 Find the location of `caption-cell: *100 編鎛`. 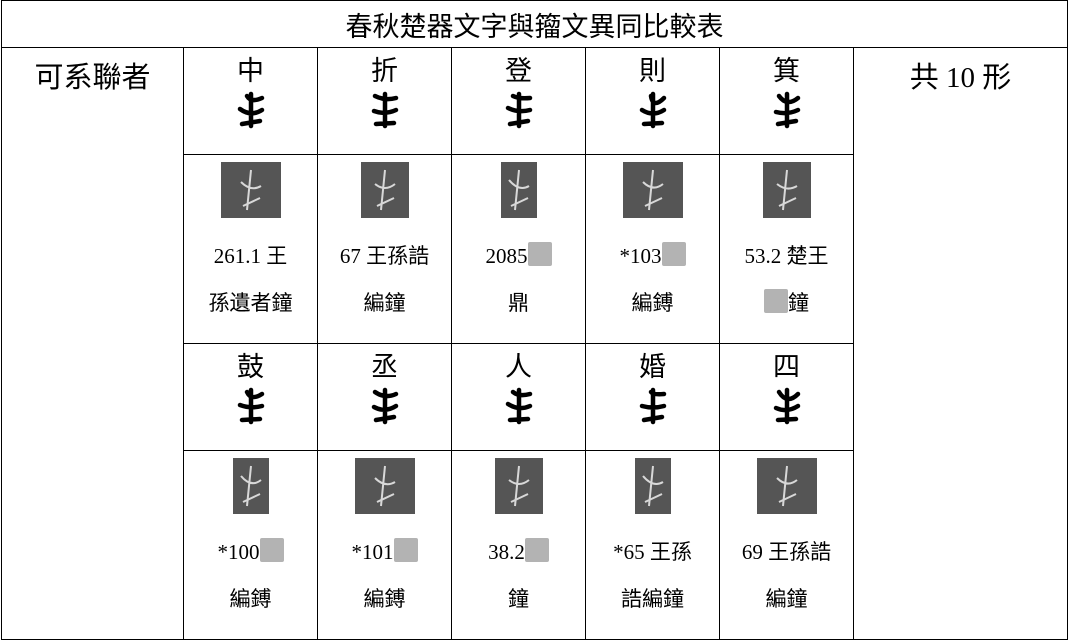

caption-cell: *100 編鎛 is located at coordinates (250, 582).